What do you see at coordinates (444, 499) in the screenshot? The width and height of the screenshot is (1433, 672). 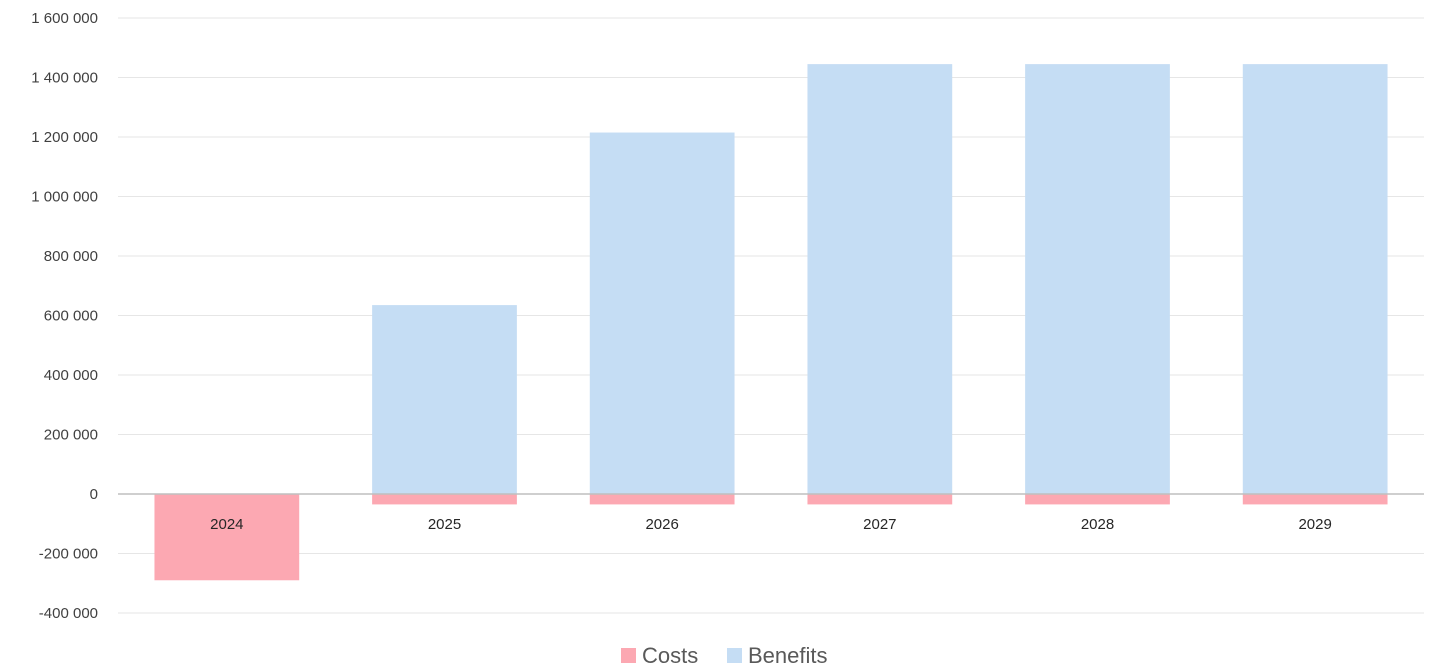 I see `bar-costs-2025` at bounding box center [444, 499].